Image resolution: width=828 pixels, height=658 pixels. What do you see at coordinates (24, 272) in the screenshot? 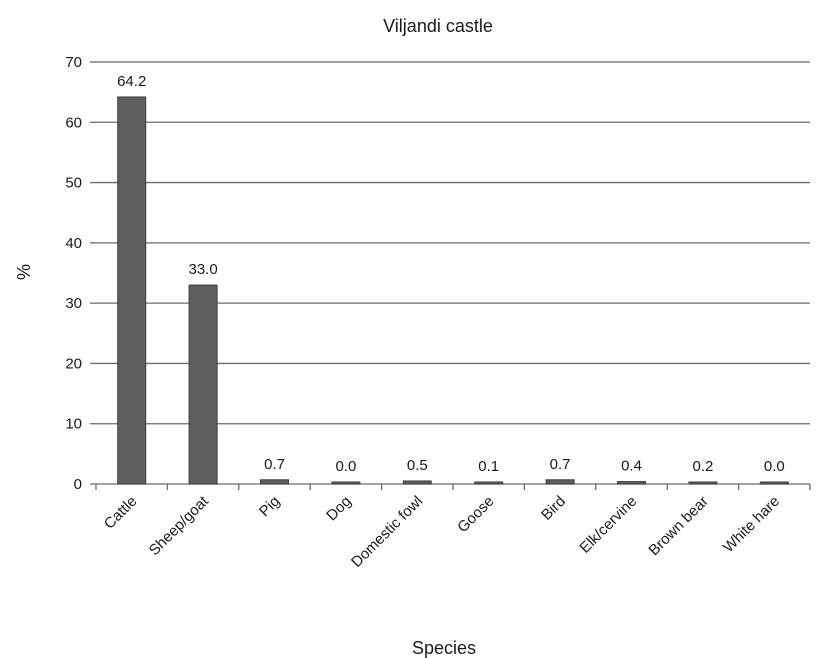
I see `y-axis-label: %` at bounding box center [24, 272].